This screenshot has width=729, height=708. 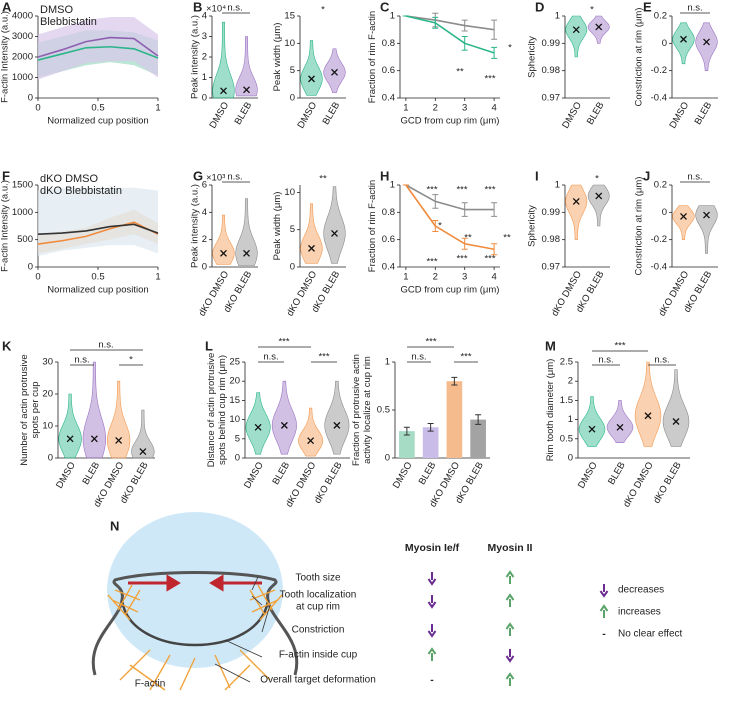 What do you see at coordinates (6, 175) in the screenshot?
I see `panel-label: F` at bounding box center [6, 175].